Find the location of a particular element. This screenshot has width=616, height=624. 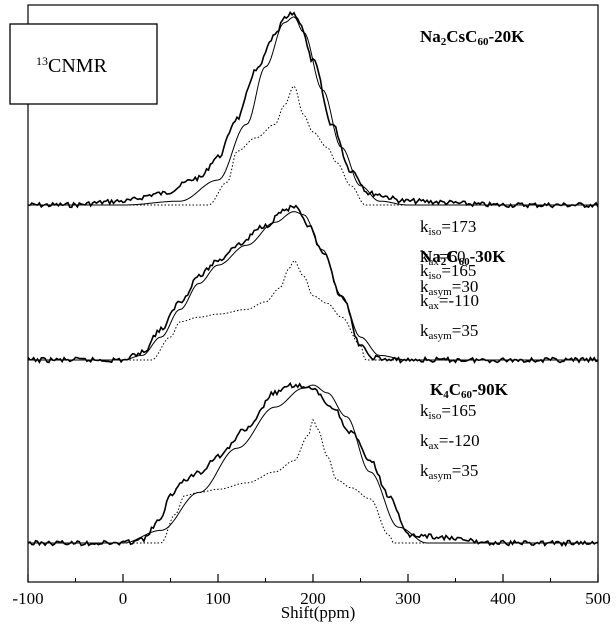

sample-label: Na2C60-30K is located at coordinates (463, 257).